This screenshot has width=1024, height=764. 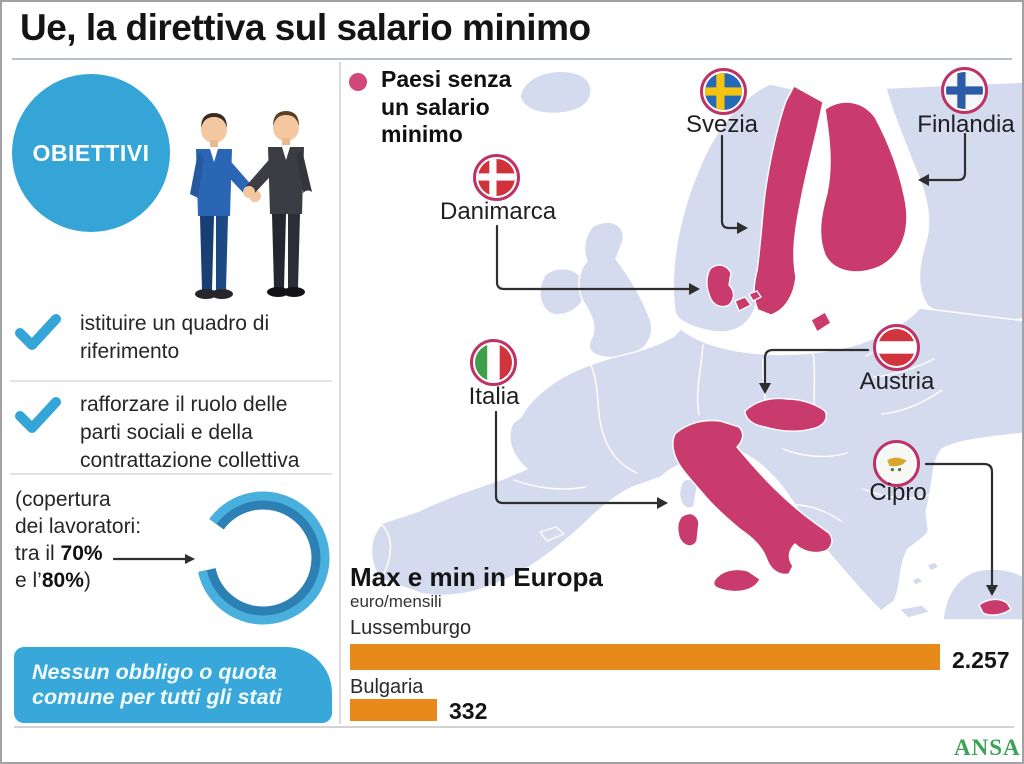 I want to click on finland-flag-icon, so click(x=964, y=90).